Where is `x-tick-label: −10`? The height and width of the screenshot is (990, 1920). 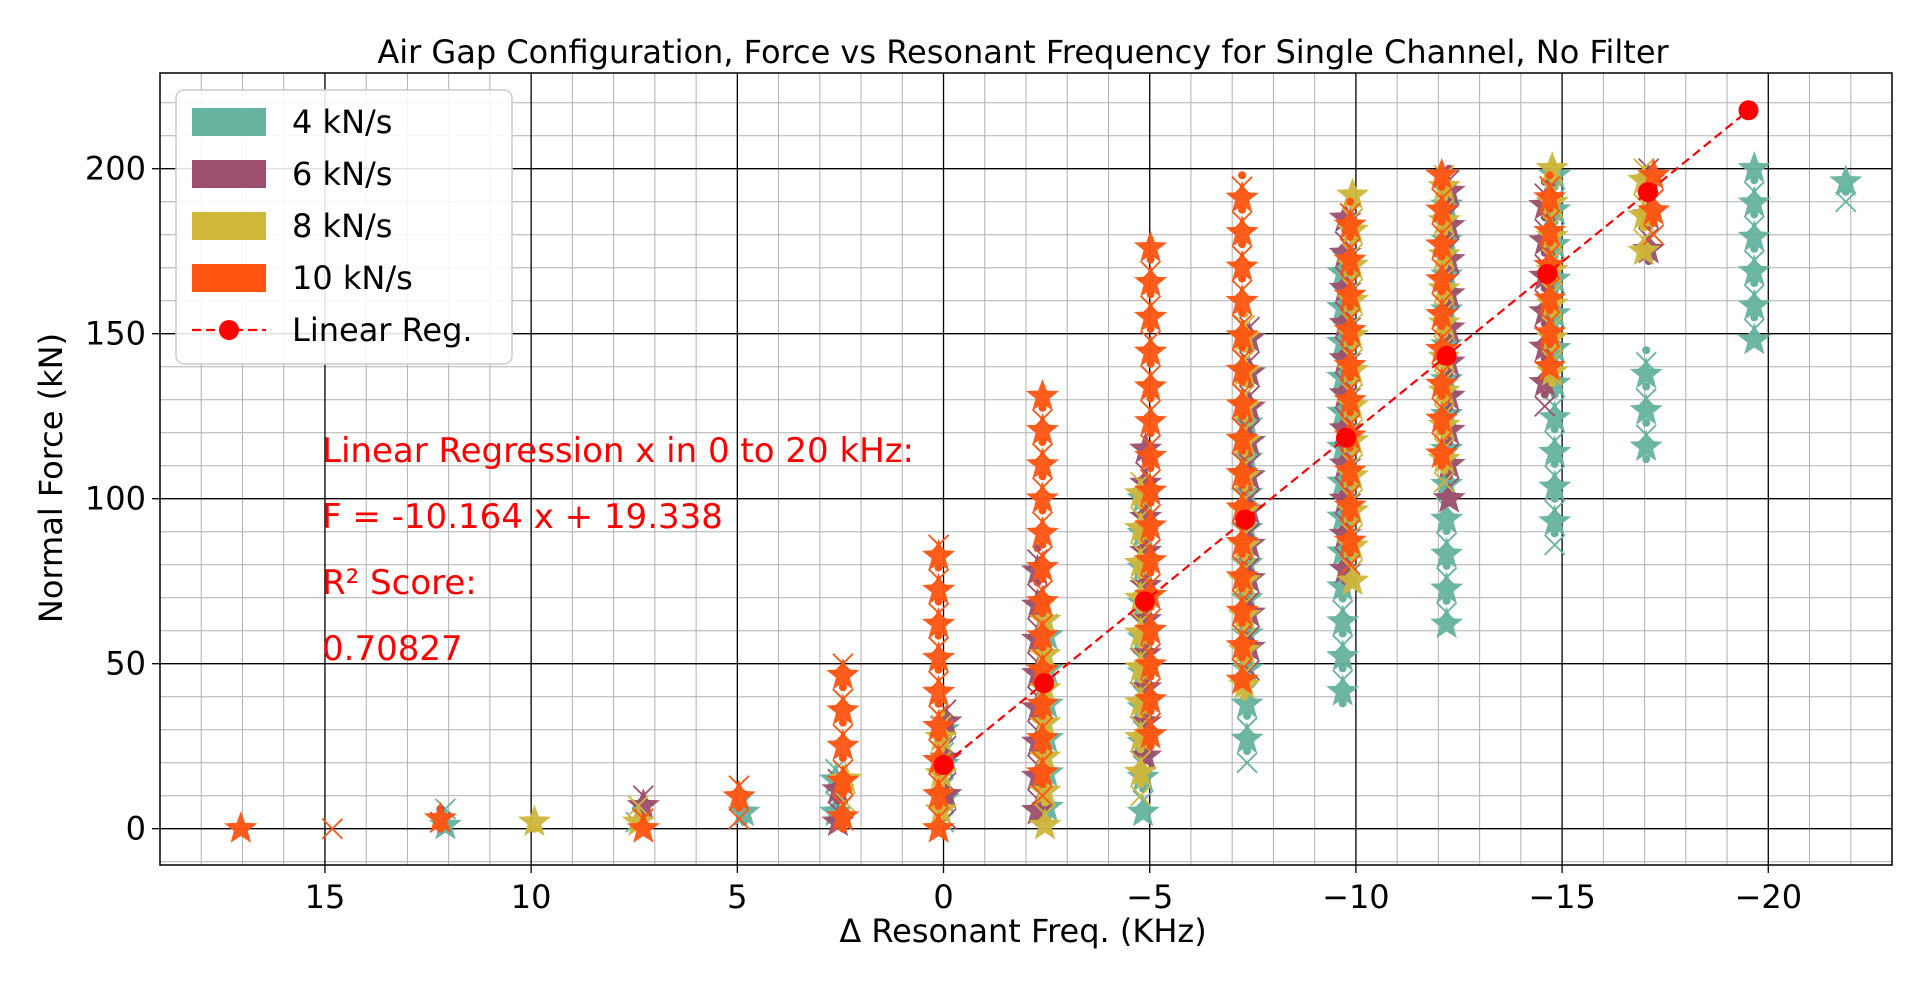
x-tick-label: −10 is located at coordinates (1356, 897).